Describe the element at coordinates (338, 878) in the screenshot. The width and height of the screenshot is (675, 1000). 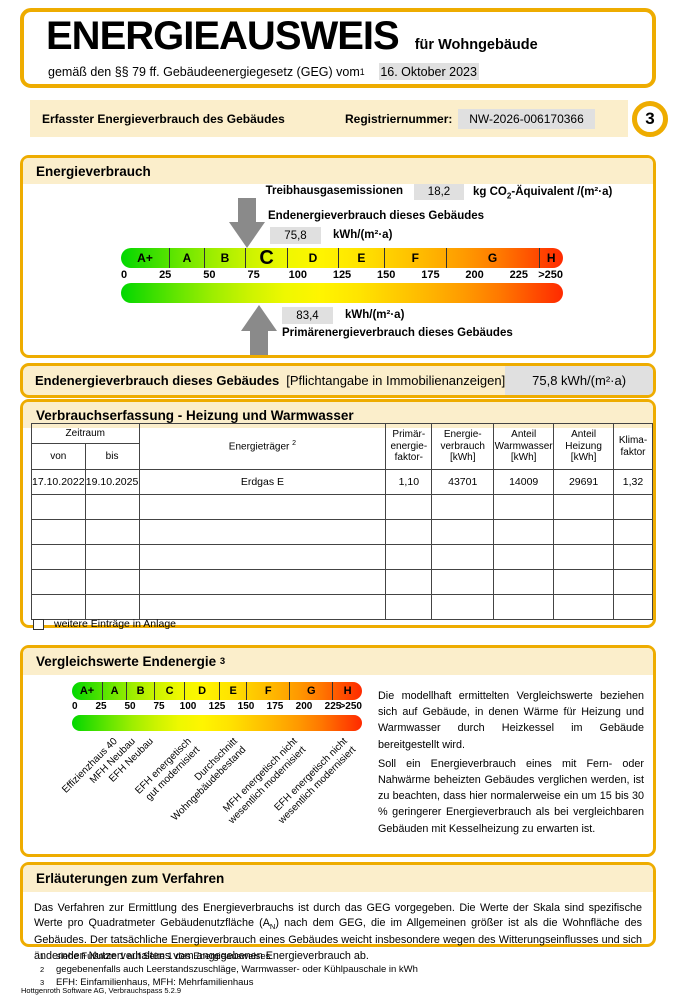
I see `section-title-strip: Erläuterungen zum Verfahren` at that location.